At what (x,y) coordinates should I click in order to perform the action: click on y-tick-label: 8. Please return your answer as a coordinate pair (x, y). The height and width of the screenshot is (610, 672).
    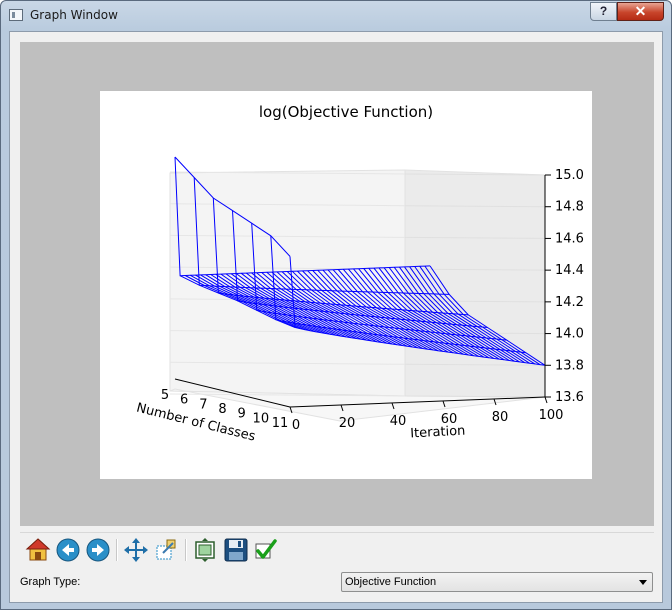
    Looking at the image, I should click on (222, 409).